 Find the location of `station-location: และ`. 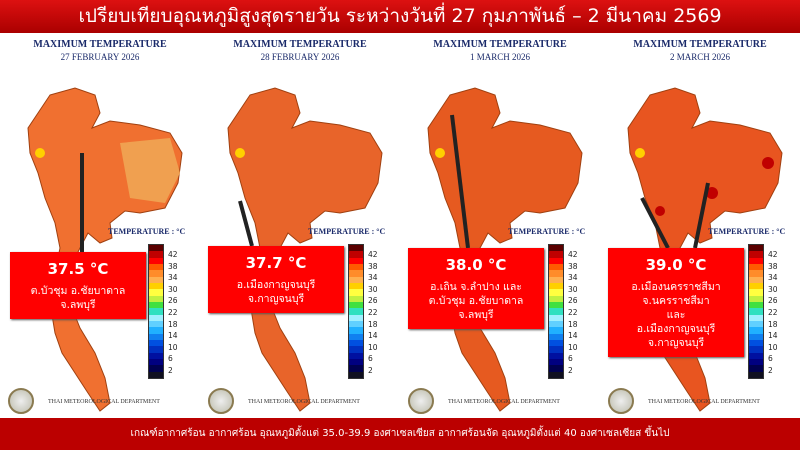

station-location: และ is located at coordinates (676, 315).